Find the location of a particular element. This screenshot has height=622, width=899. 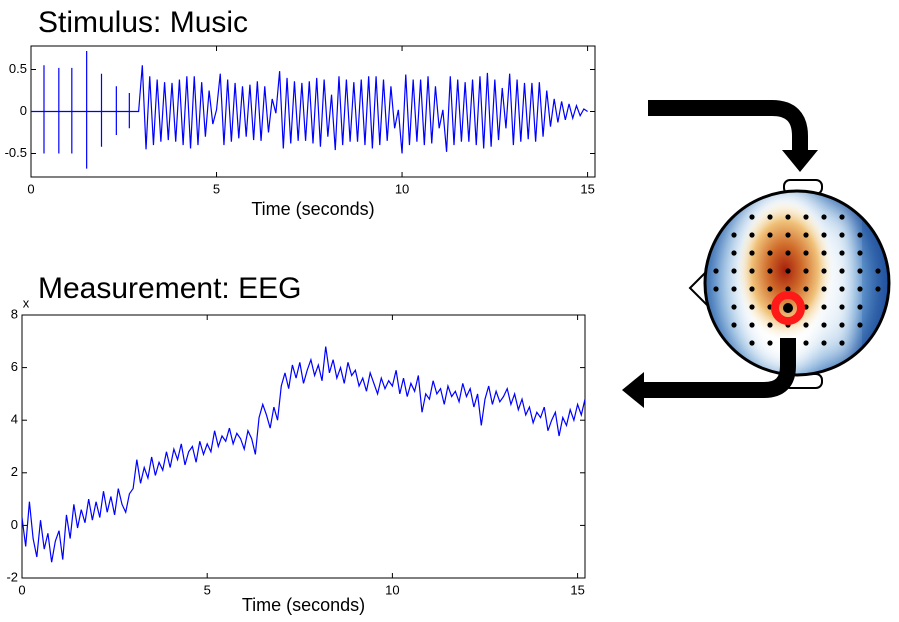

y-tick-label: 4 is located at coordinates (14, 419).